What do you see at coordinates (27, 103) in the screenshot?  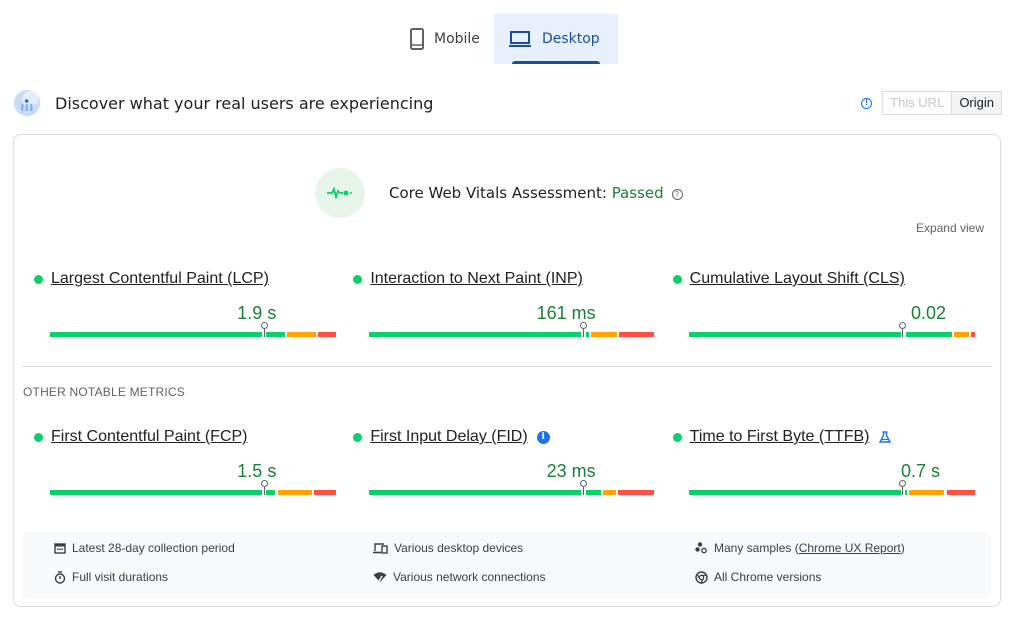 I see `crux-icon` at bounding box center [27, 103].